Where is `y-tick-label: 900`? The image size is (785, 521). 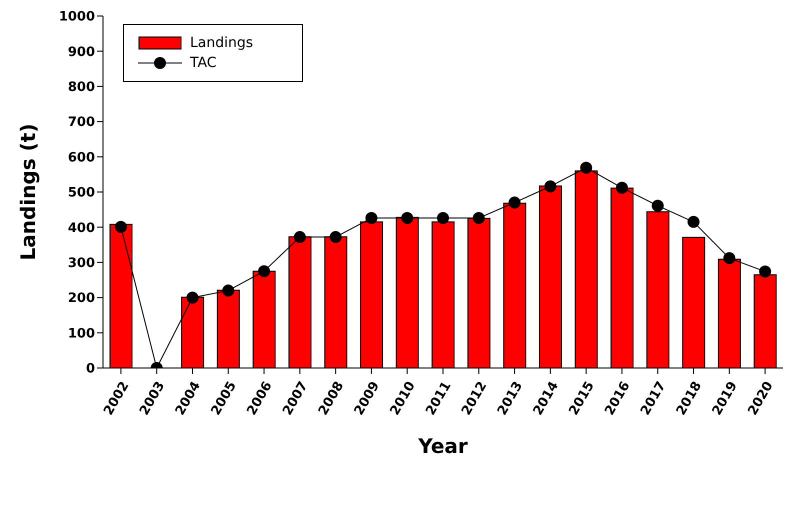 y-tick-label: 900 is located at coordinates (81, 52).